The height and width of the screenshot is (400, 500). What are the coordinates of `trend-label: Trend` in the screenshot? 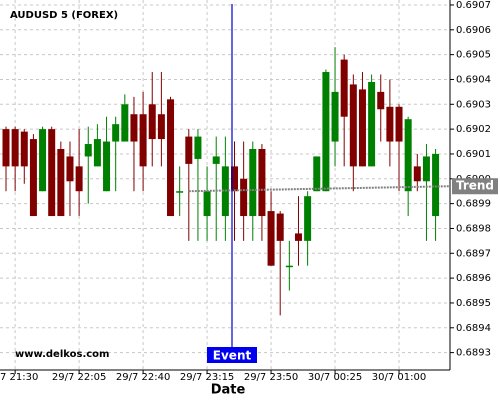 It's located at (475, 186).